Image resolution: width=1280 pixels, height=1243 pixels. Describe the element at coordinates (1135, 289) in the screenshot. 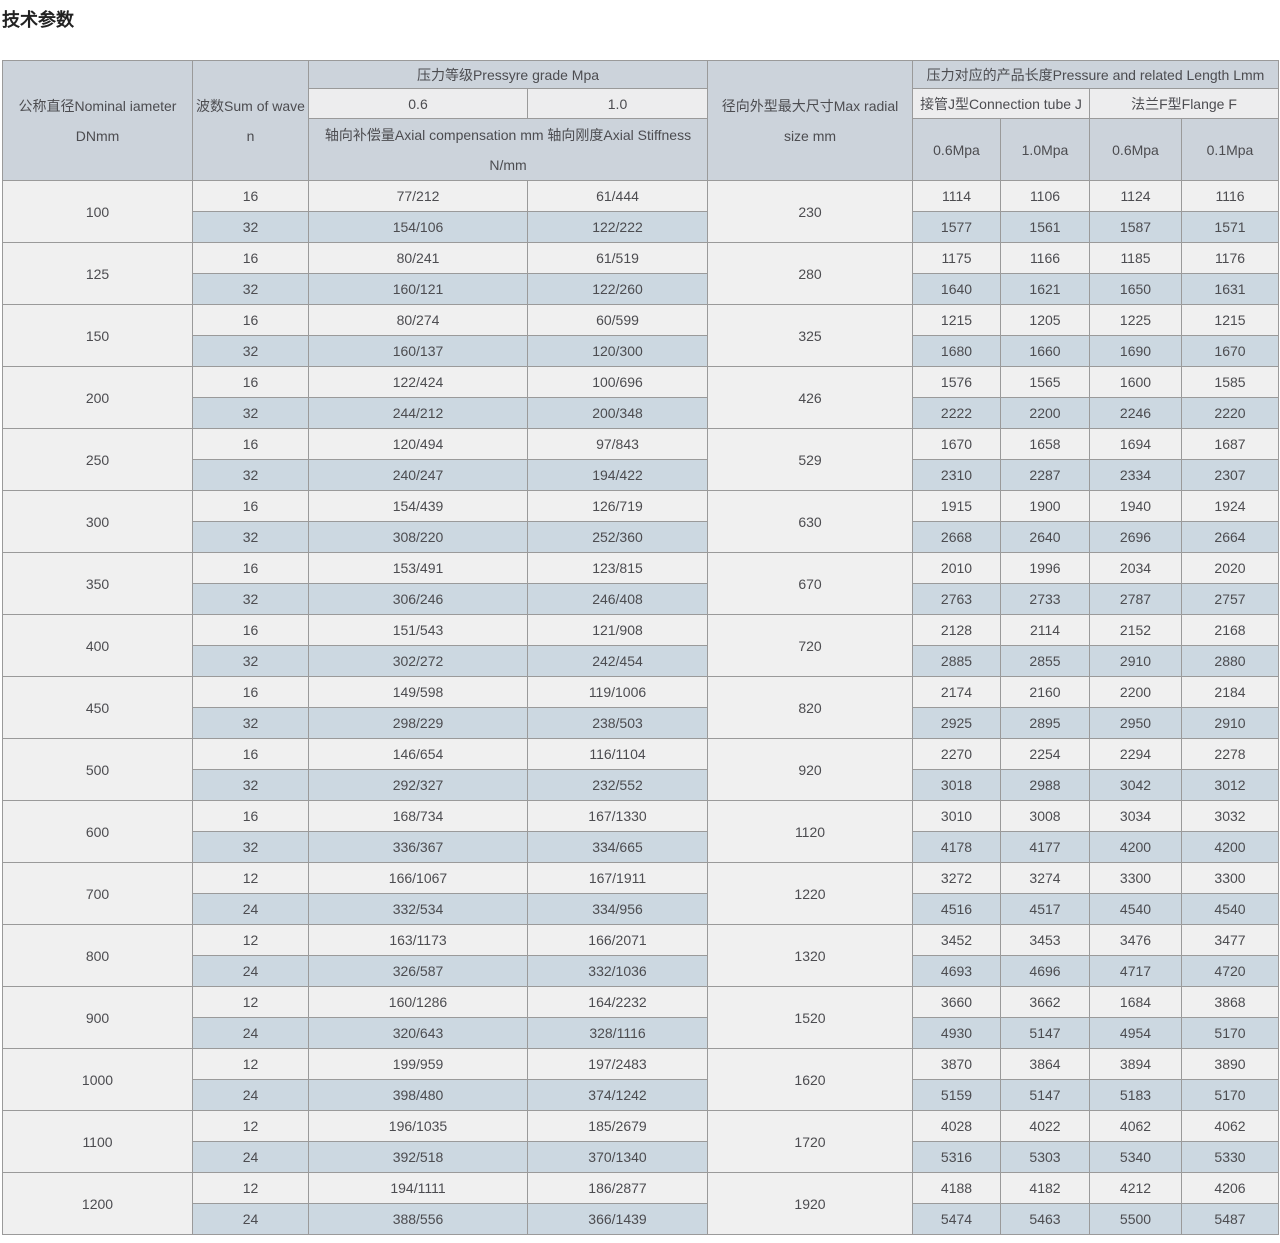

I see `cell-length-flange-0-6: 1650` at that location.